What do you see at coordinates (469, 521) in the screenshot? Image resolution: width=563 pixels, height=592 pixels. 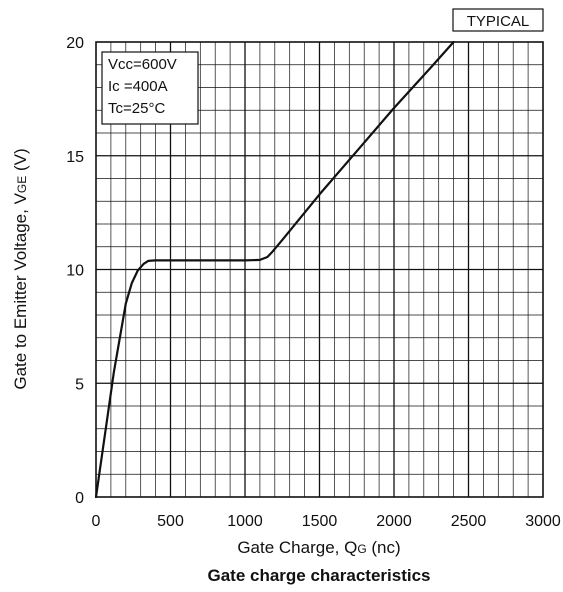 I see `x-tick-label: 2500` at bounding box center [469, 521].